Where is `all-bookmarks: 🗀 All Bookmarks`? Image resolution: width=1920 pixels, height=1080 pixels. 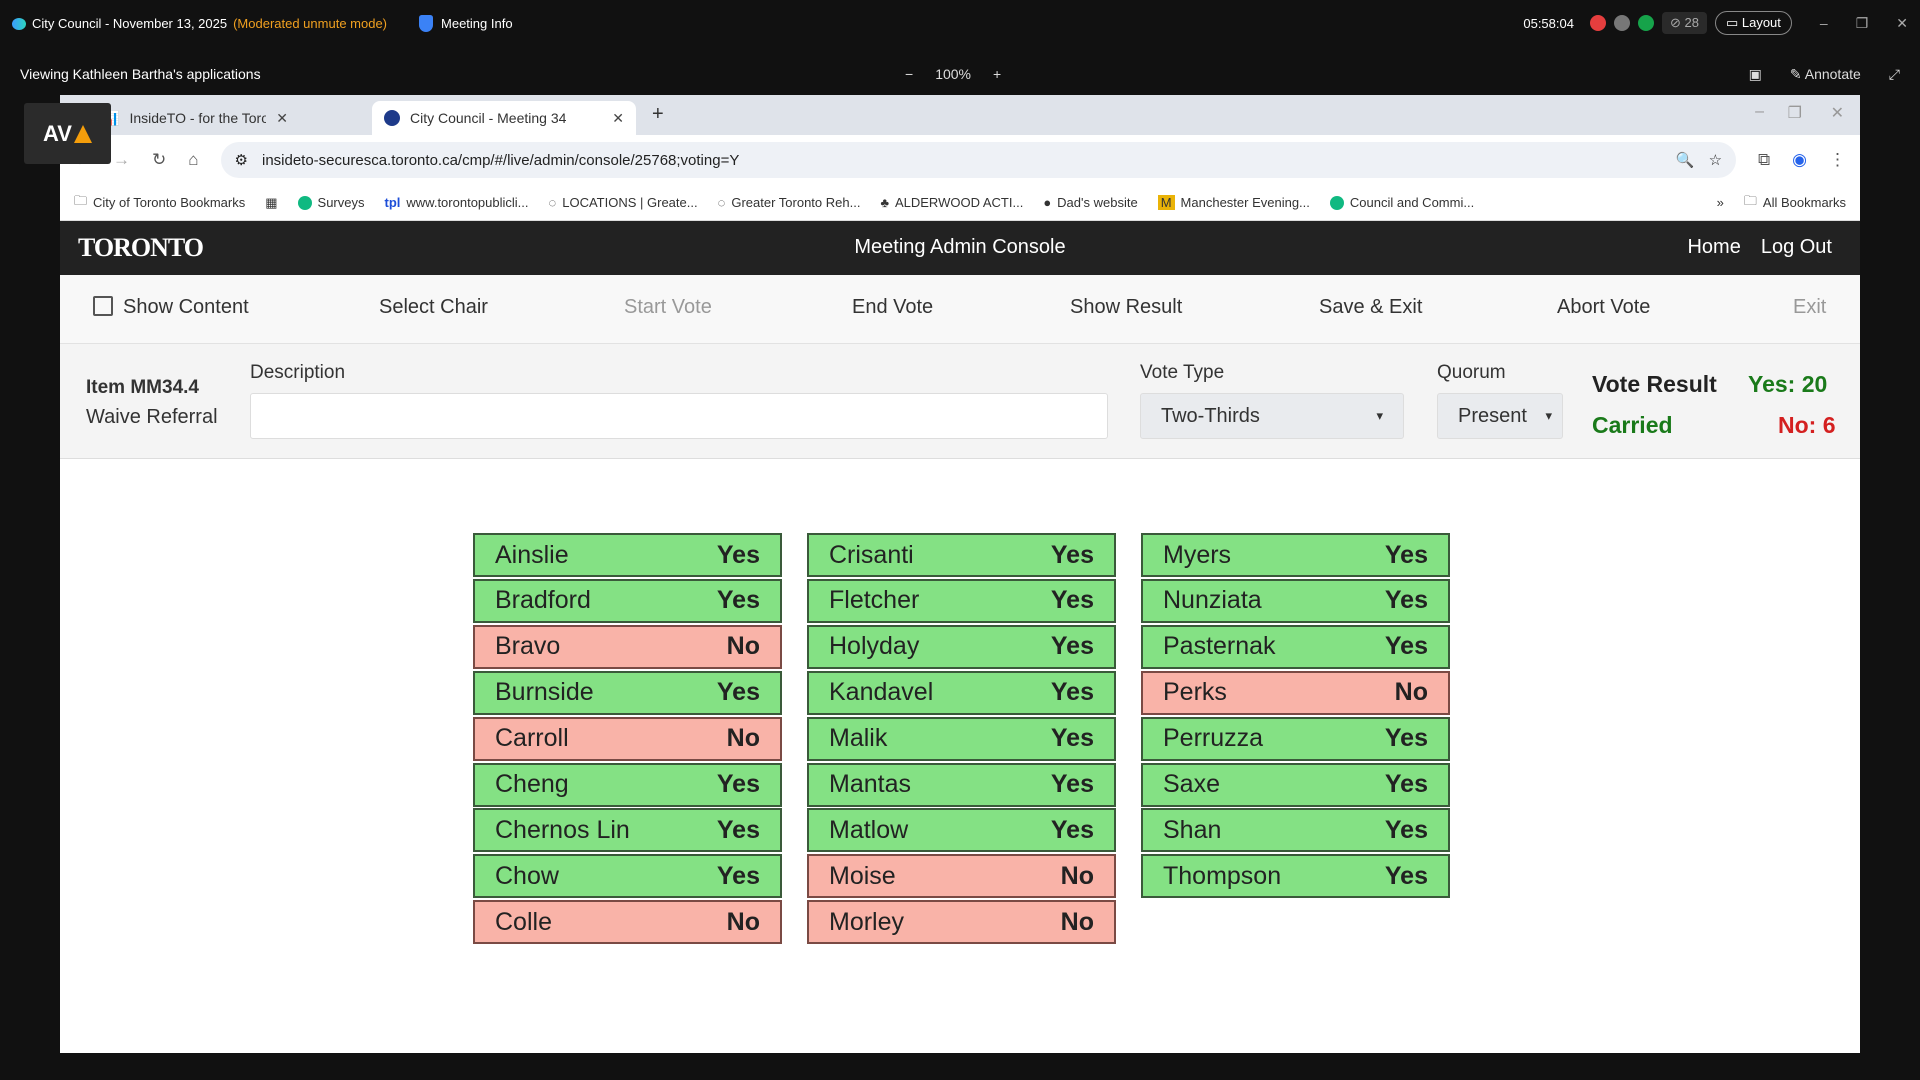 all-bookmarks: 🗀 All Bookmarks is located at coordinates (1794, 201).